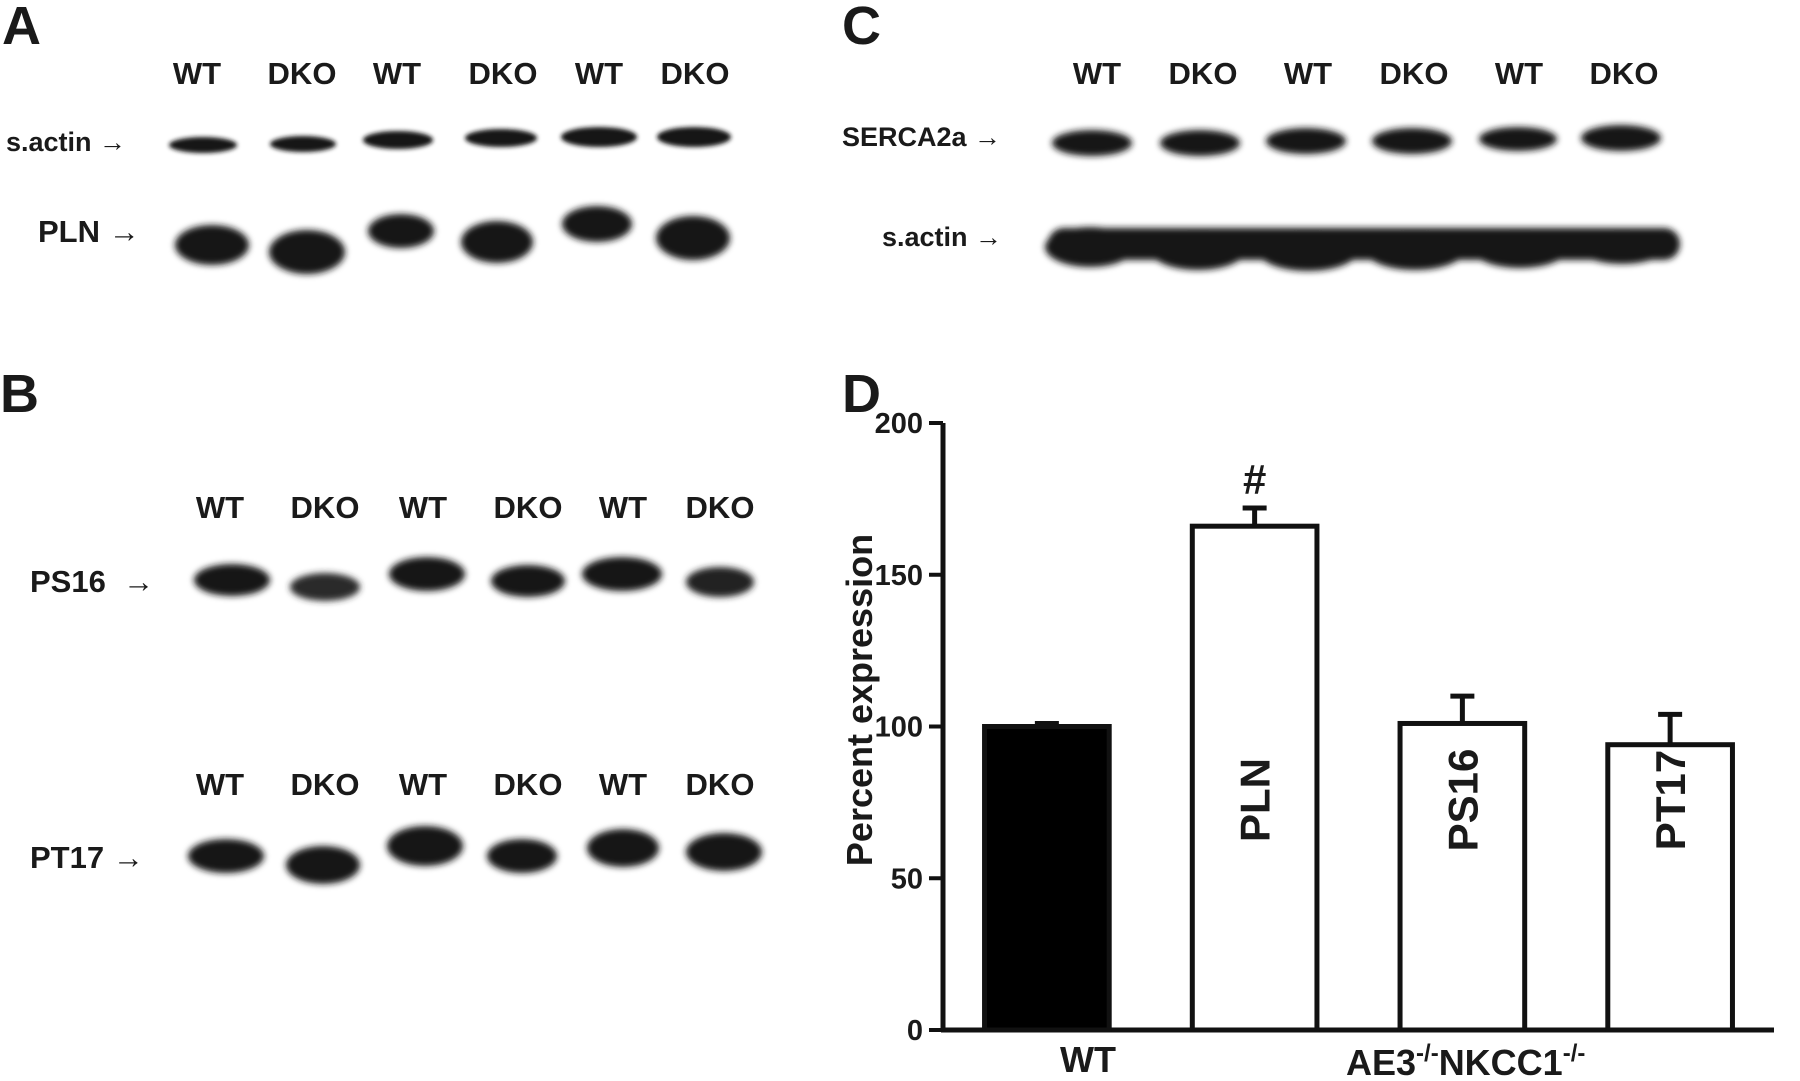  Describe the element at coordinates (907, 879) in the screenshot. I see `y-tick-label: 50` at that location.